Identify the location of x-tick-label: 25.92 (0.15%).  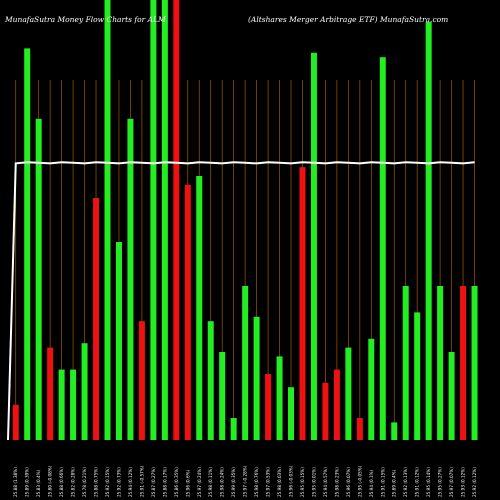
(107, 482).